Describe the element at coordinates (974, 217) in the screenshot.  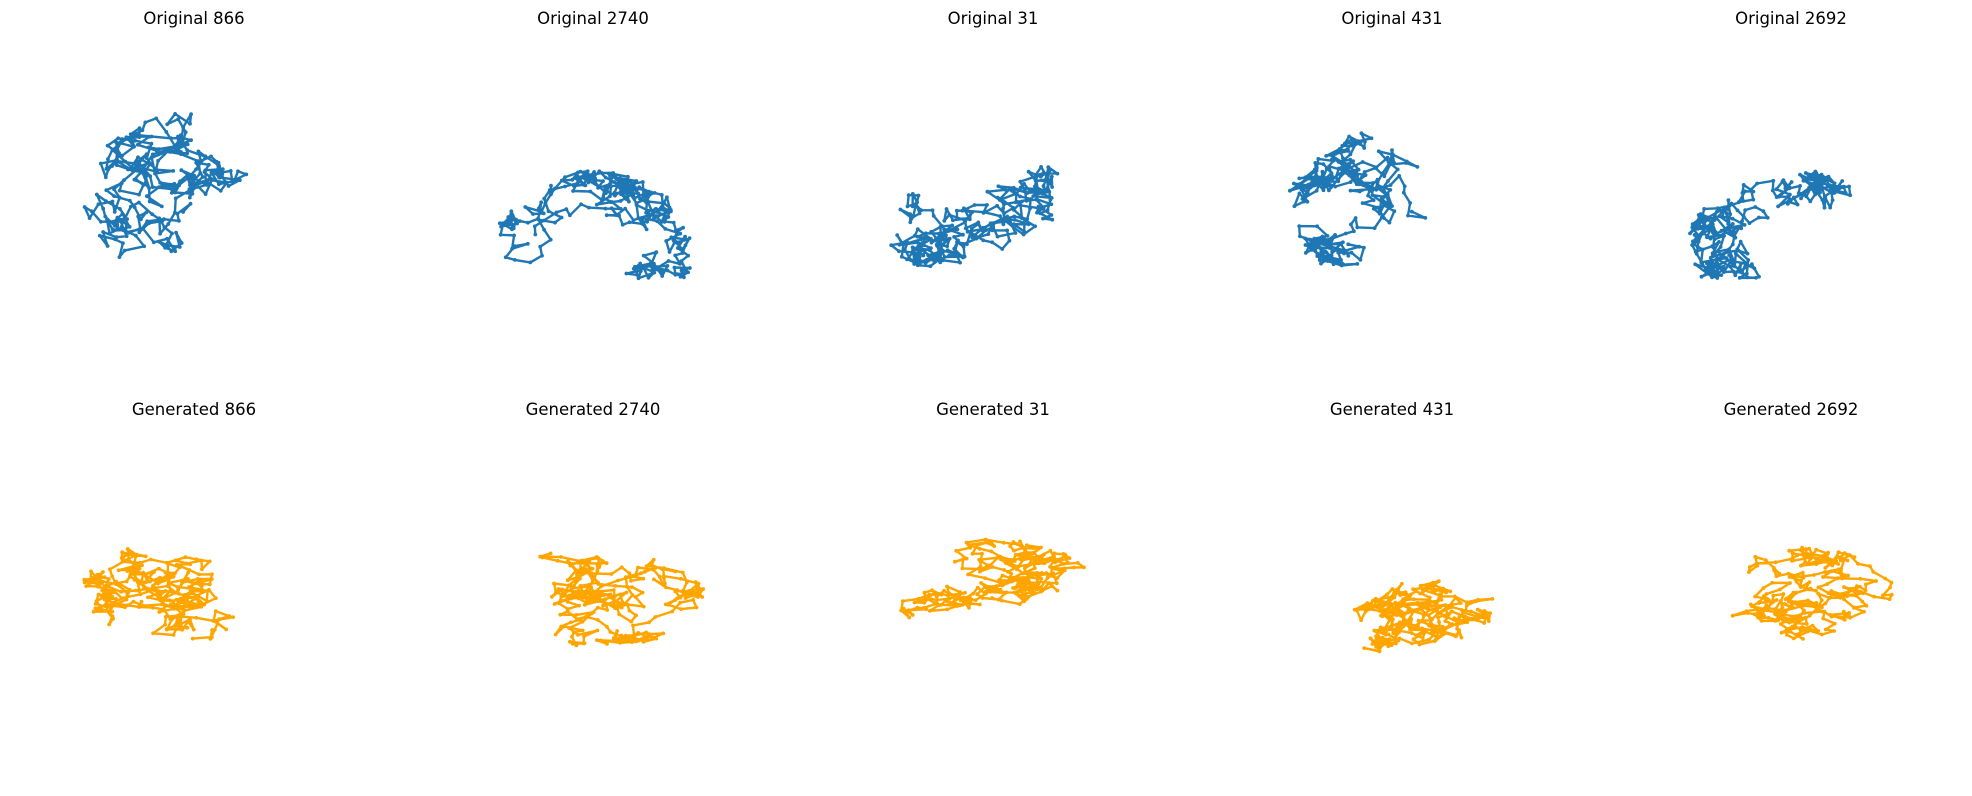
I see `trajectory-points` at that location.